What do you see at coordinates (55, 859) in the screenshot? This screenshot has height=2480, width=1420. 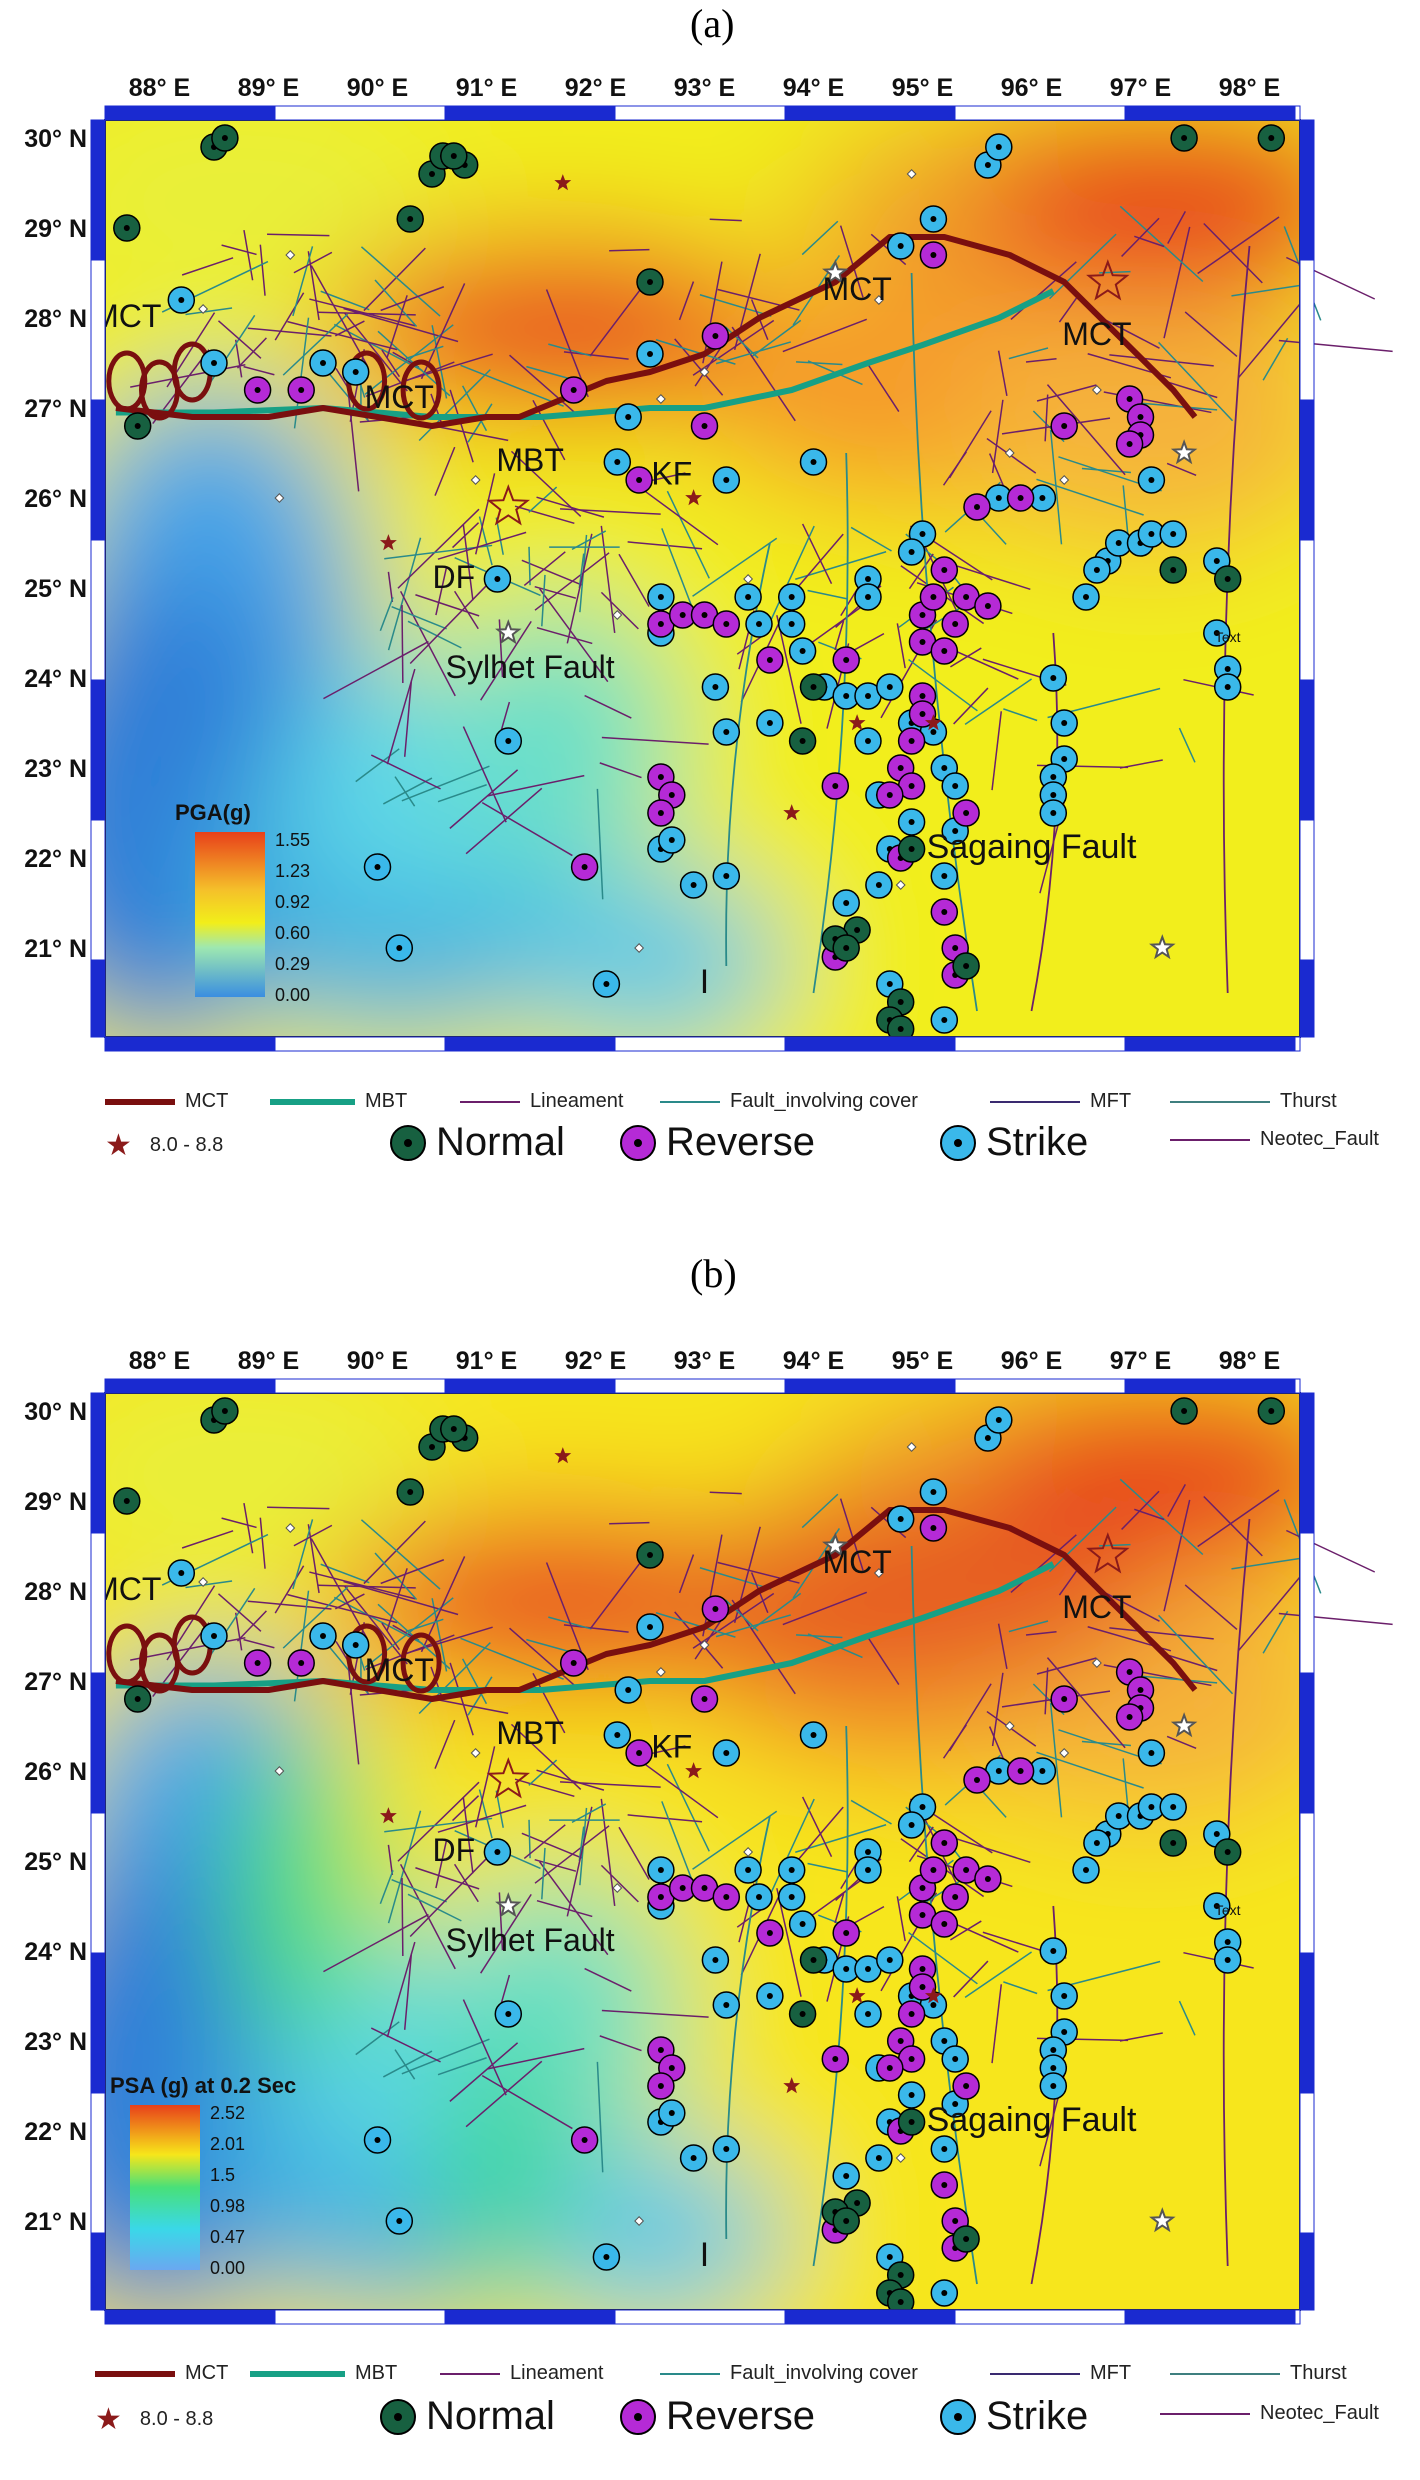 I see `lat-tick-label: 22° N` at bounding box center [55, 859].